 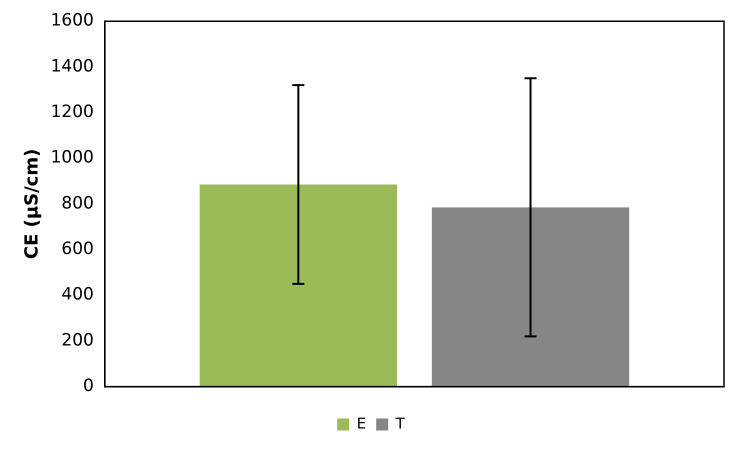 I want to click on y-tick-label: 1200, so click(x=72, y=112).